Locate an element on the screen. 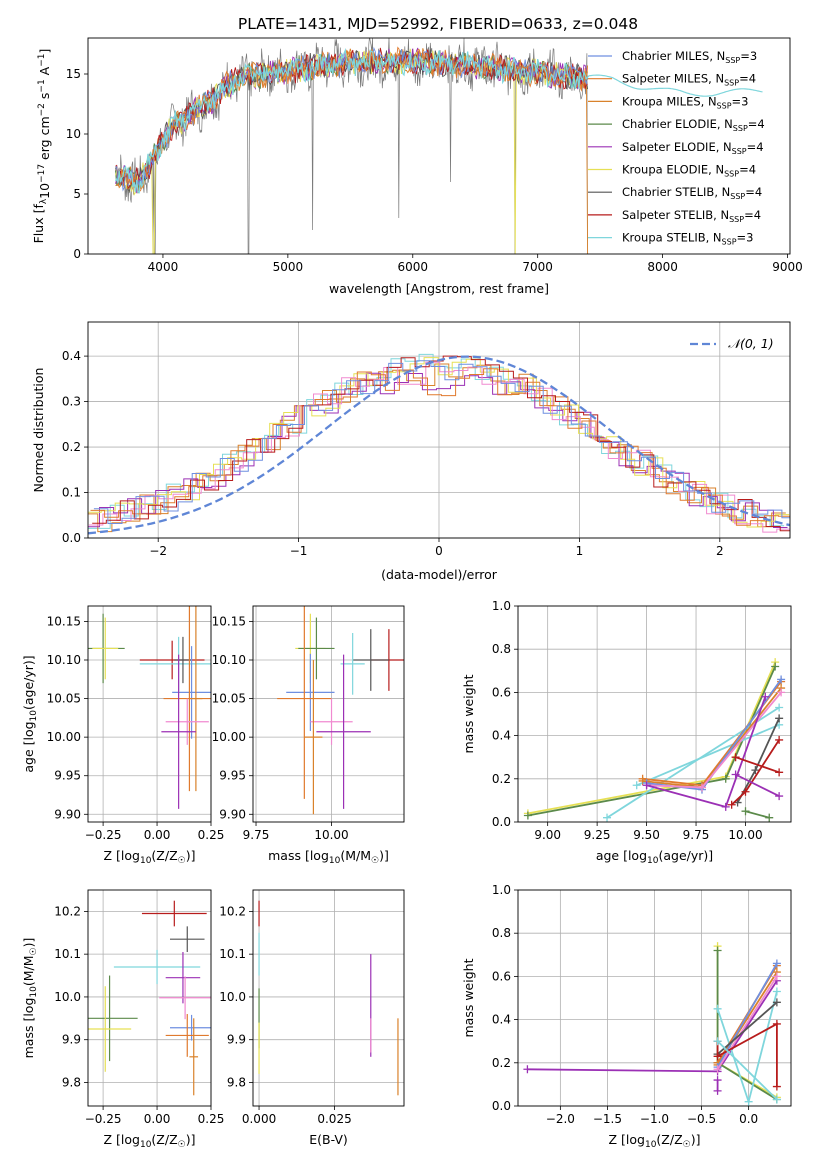 The height and width of the screenshot is (1170, 819). y-tick-label: 9.90 is located at coordinates (67, 814).